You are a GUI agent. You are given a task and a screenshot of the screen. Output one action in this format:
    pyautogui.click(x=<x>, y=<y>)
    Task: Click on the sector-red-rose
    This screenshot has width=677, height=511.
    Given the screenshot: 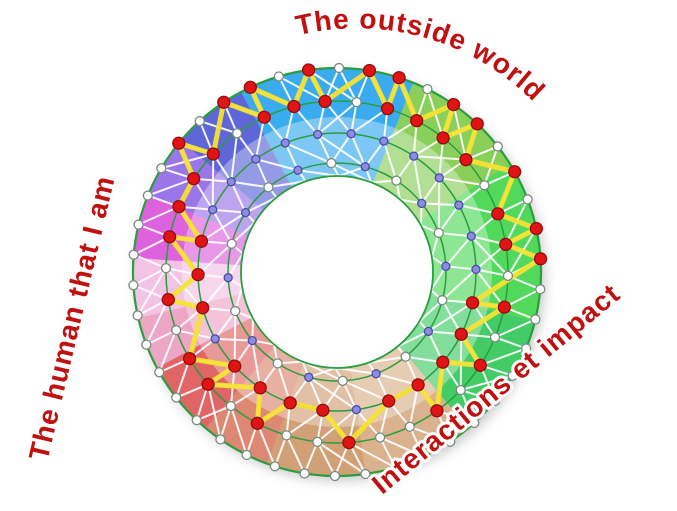 What is the action you would take?
    pyautogui.click(x=219, y=373)
    